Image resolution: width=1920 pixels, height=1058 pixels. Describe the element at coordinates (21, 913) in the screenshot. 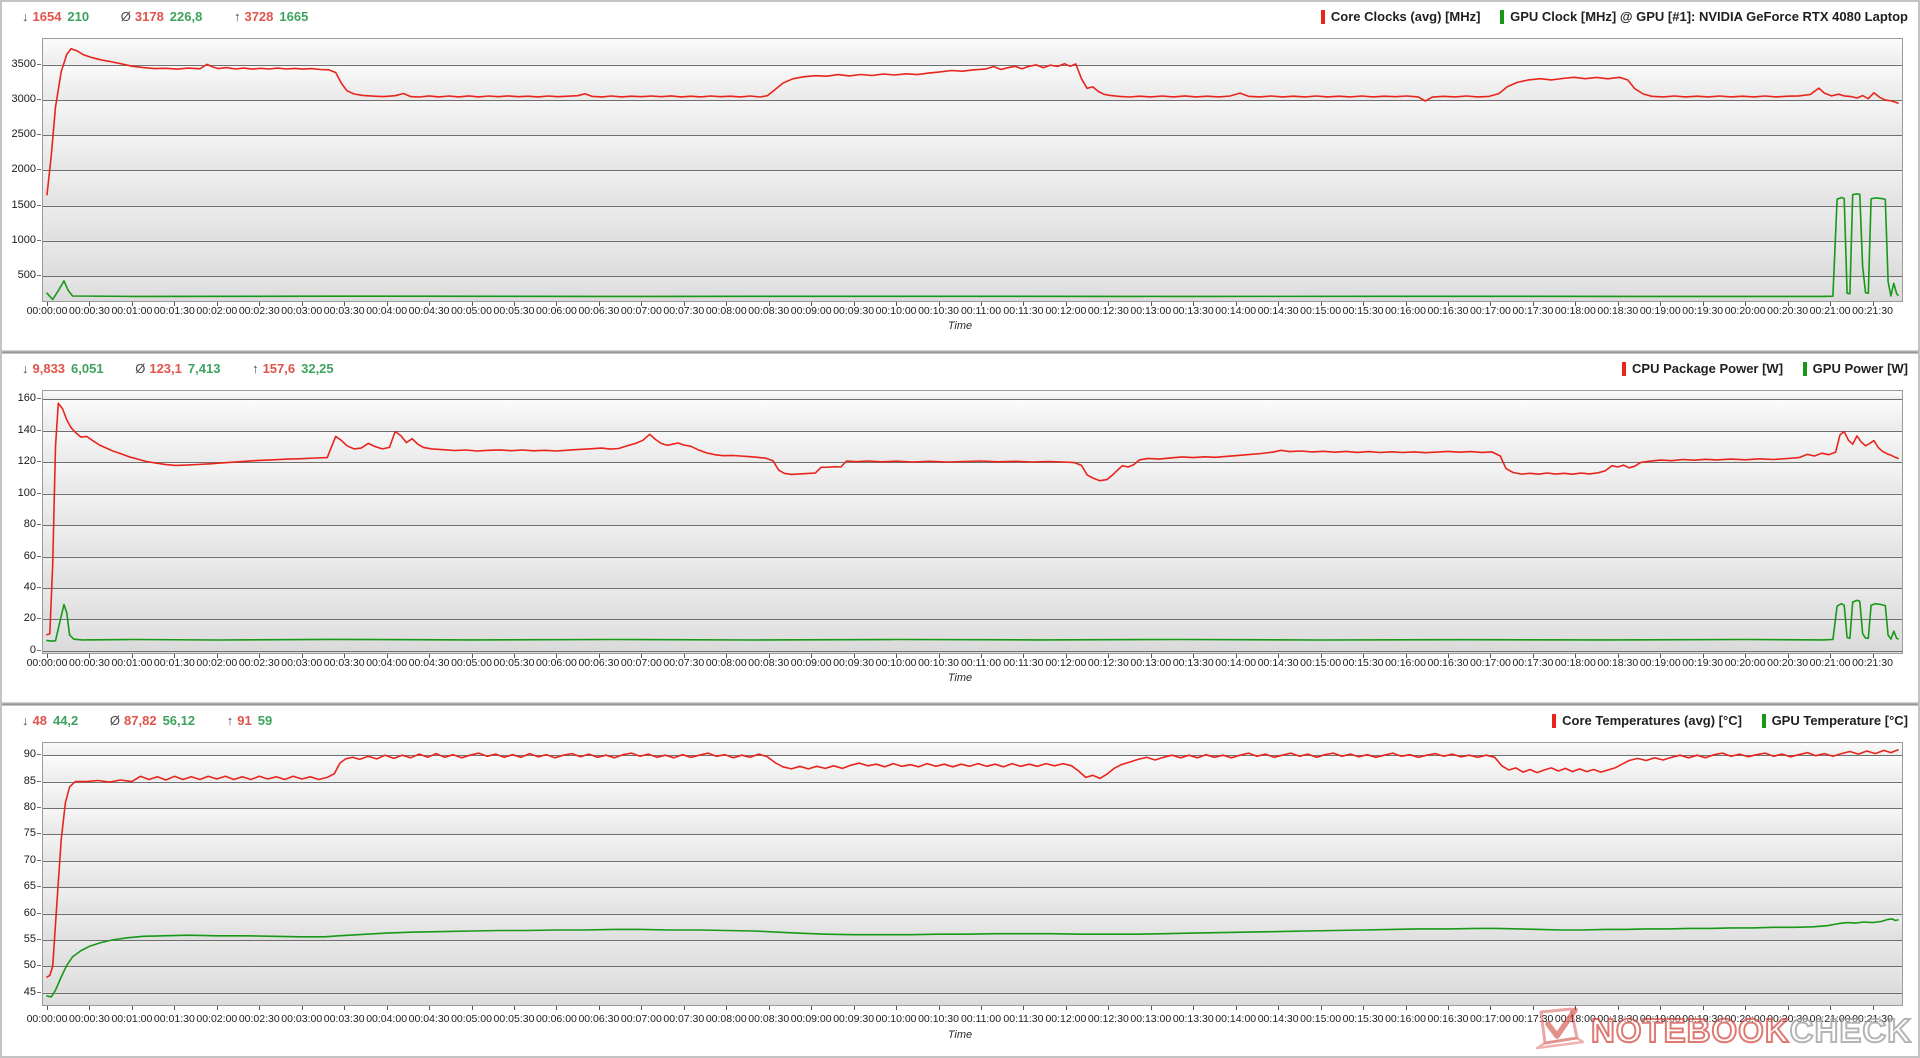

I see `y-axis-tick-label: 60` at that location.